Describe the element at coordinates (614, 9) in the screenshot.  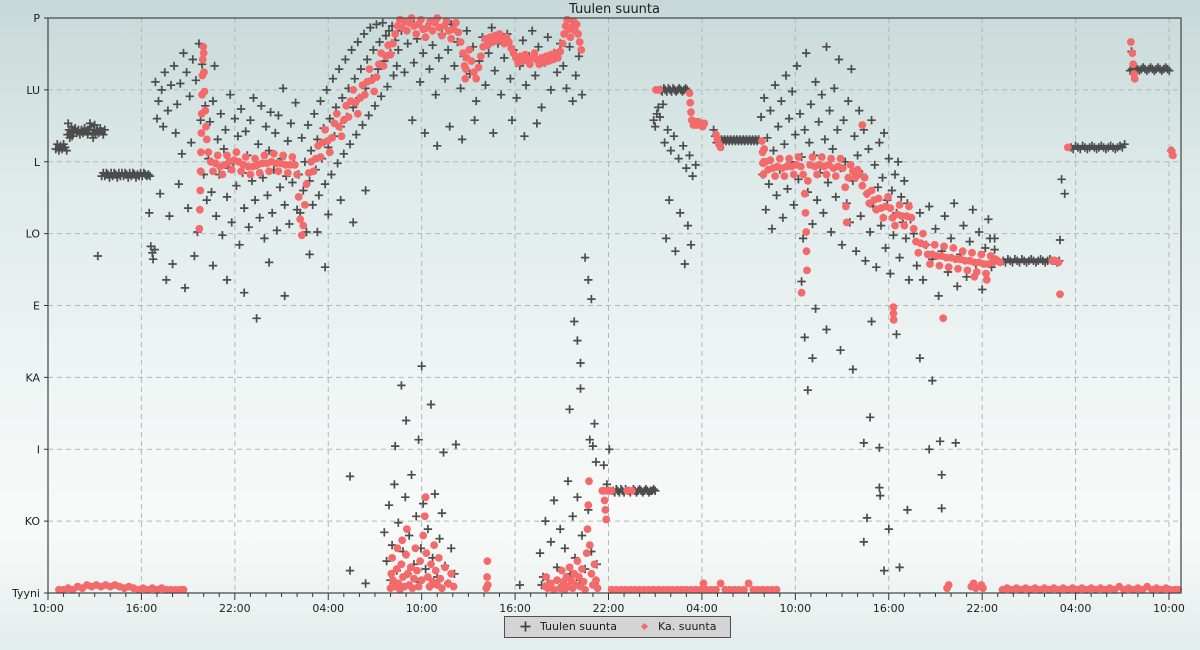
I see `chart-title: Tuulen suunta` at that location.